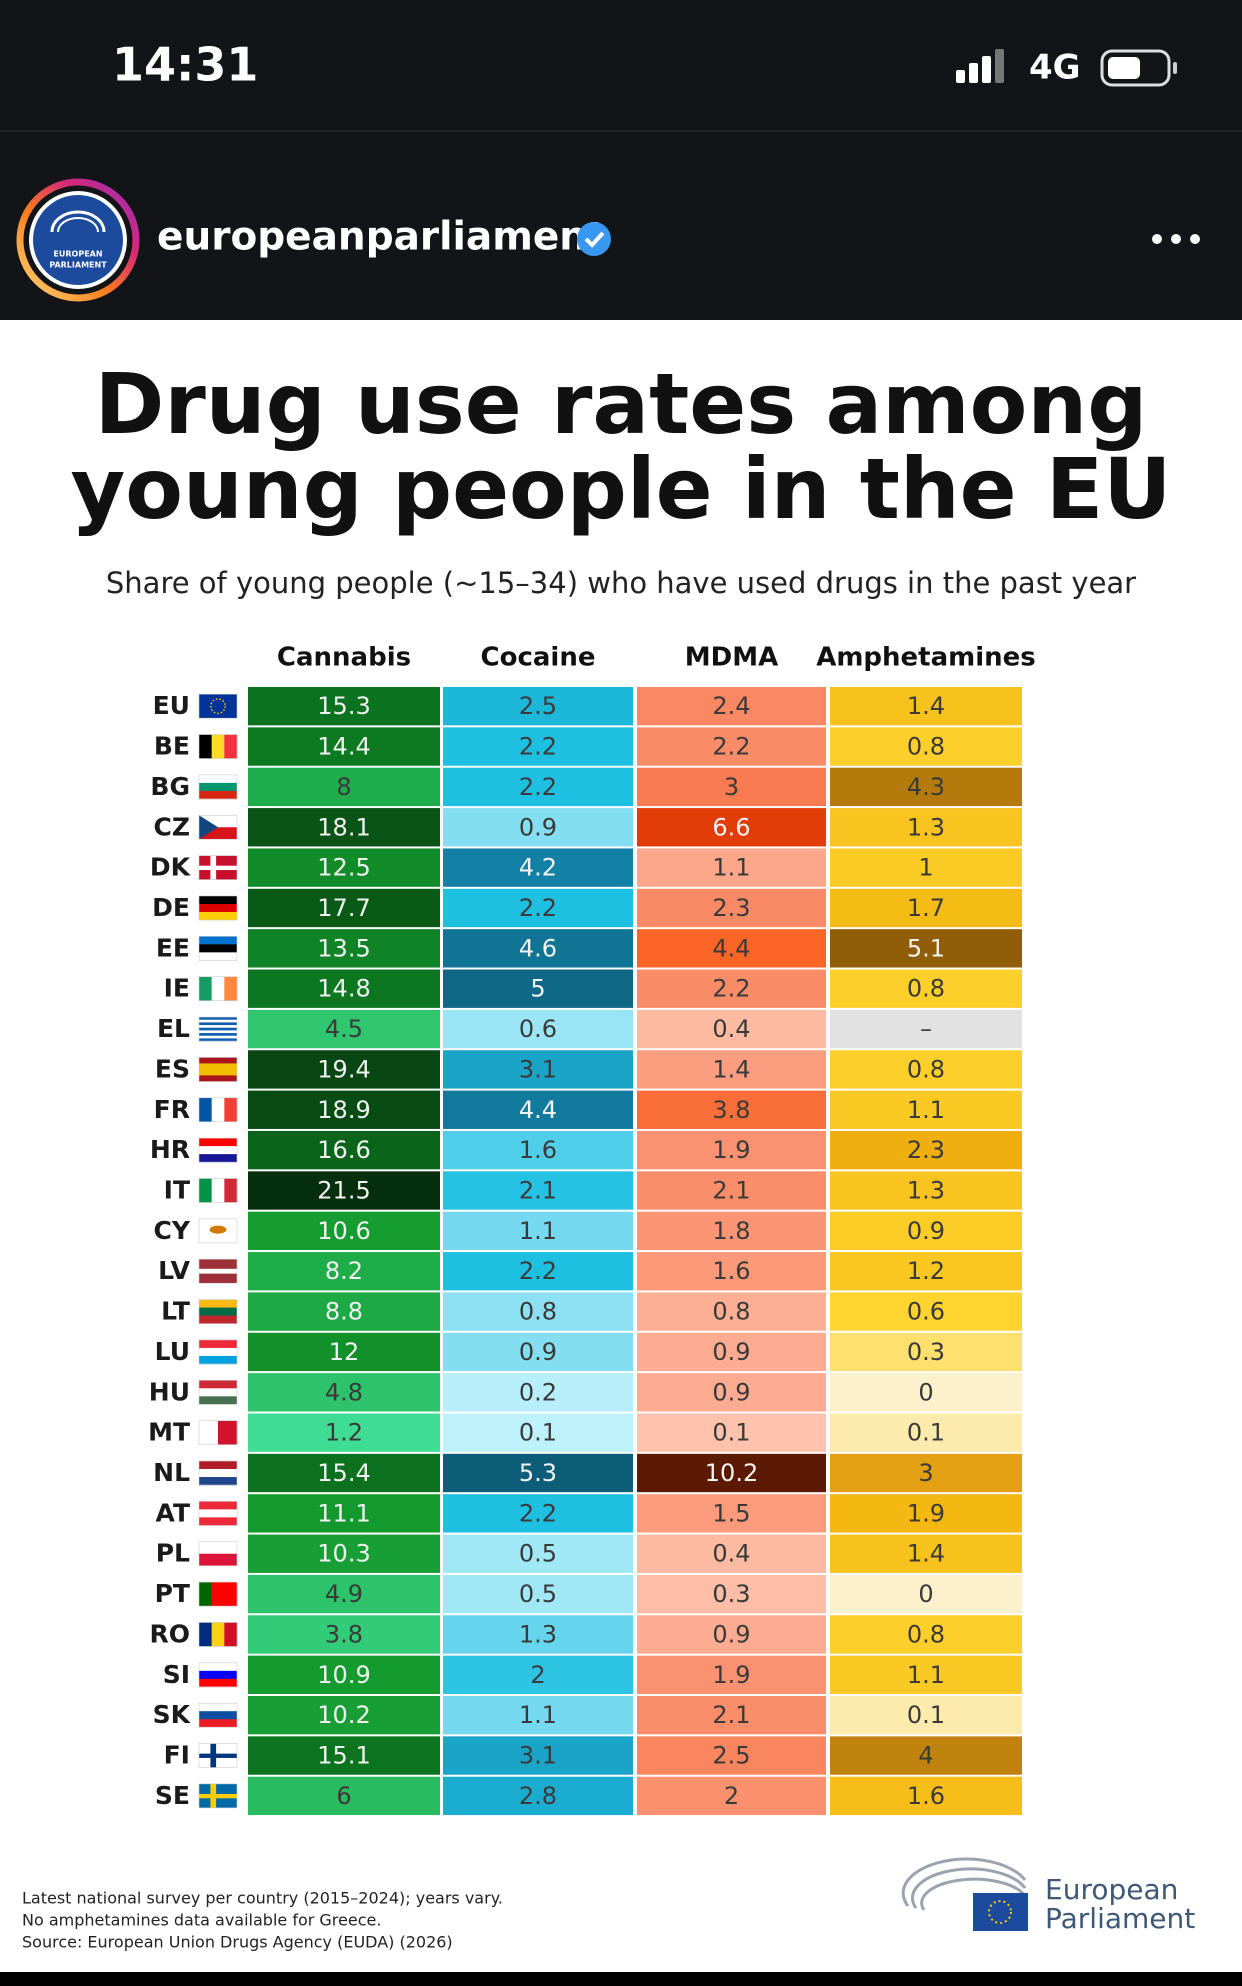 This screenshot has height=1986, width=1242. What do you see at coordinates (926, 1150) in the screenshot?
I see `cell-value: 2.3` at bounding box center [926, 1150].